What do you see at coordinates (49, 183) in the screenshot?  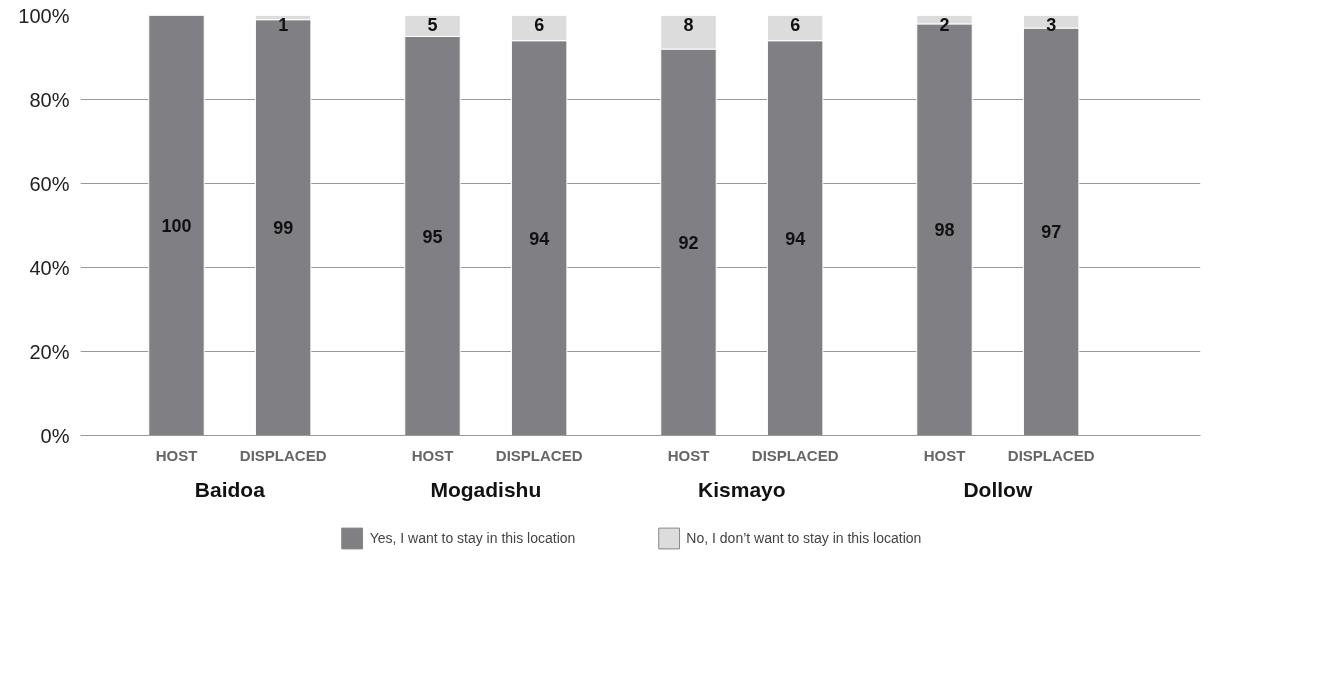 I see `y-tick-label: 60%` at bounding box center [49, 183].